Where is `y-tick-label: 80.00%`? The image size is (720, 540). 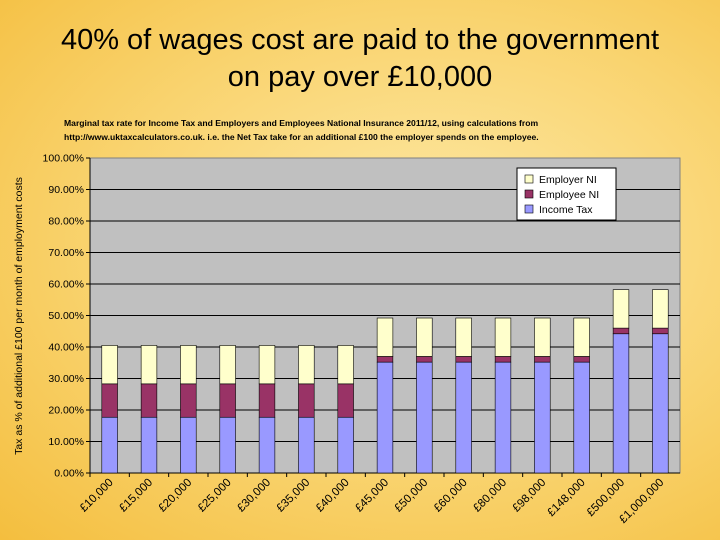 y-tick-label: 80.00% is located at coordinates (66, 222).